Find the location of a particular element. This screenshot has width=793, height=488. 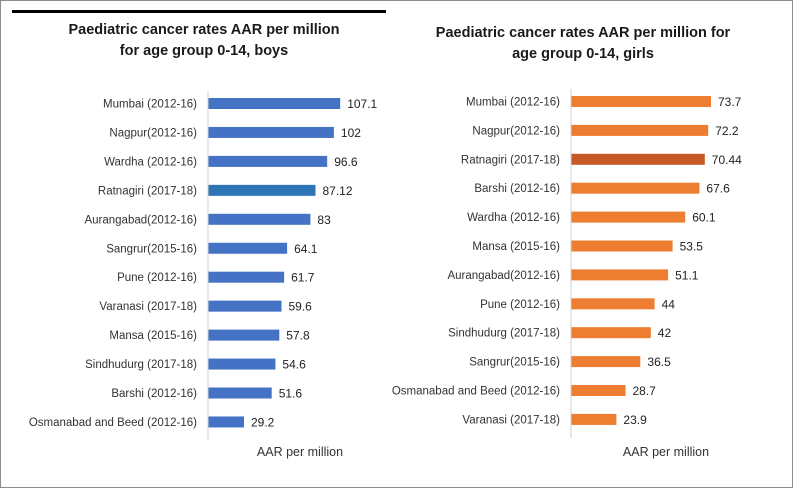

girls-data-label-10: 36.5 is located at coordinates (659, 362).